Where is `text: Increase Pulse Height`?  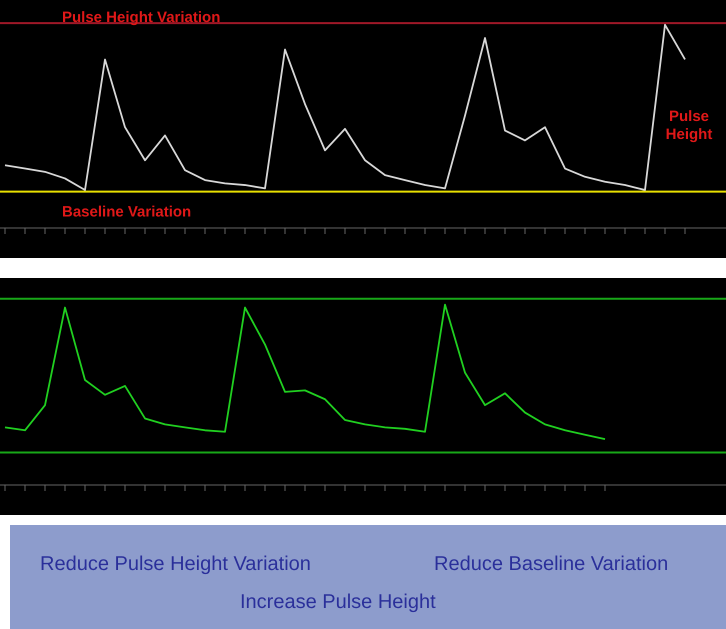 text: Increase Pulse Height is located at coordinates (338, 602).